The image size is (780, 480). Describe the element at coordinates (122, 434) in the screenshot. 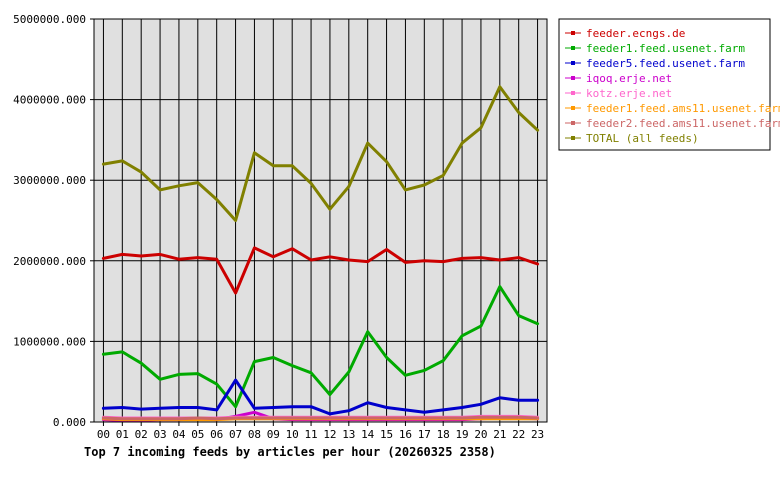

I see `x-tick-label: 01` at that location.